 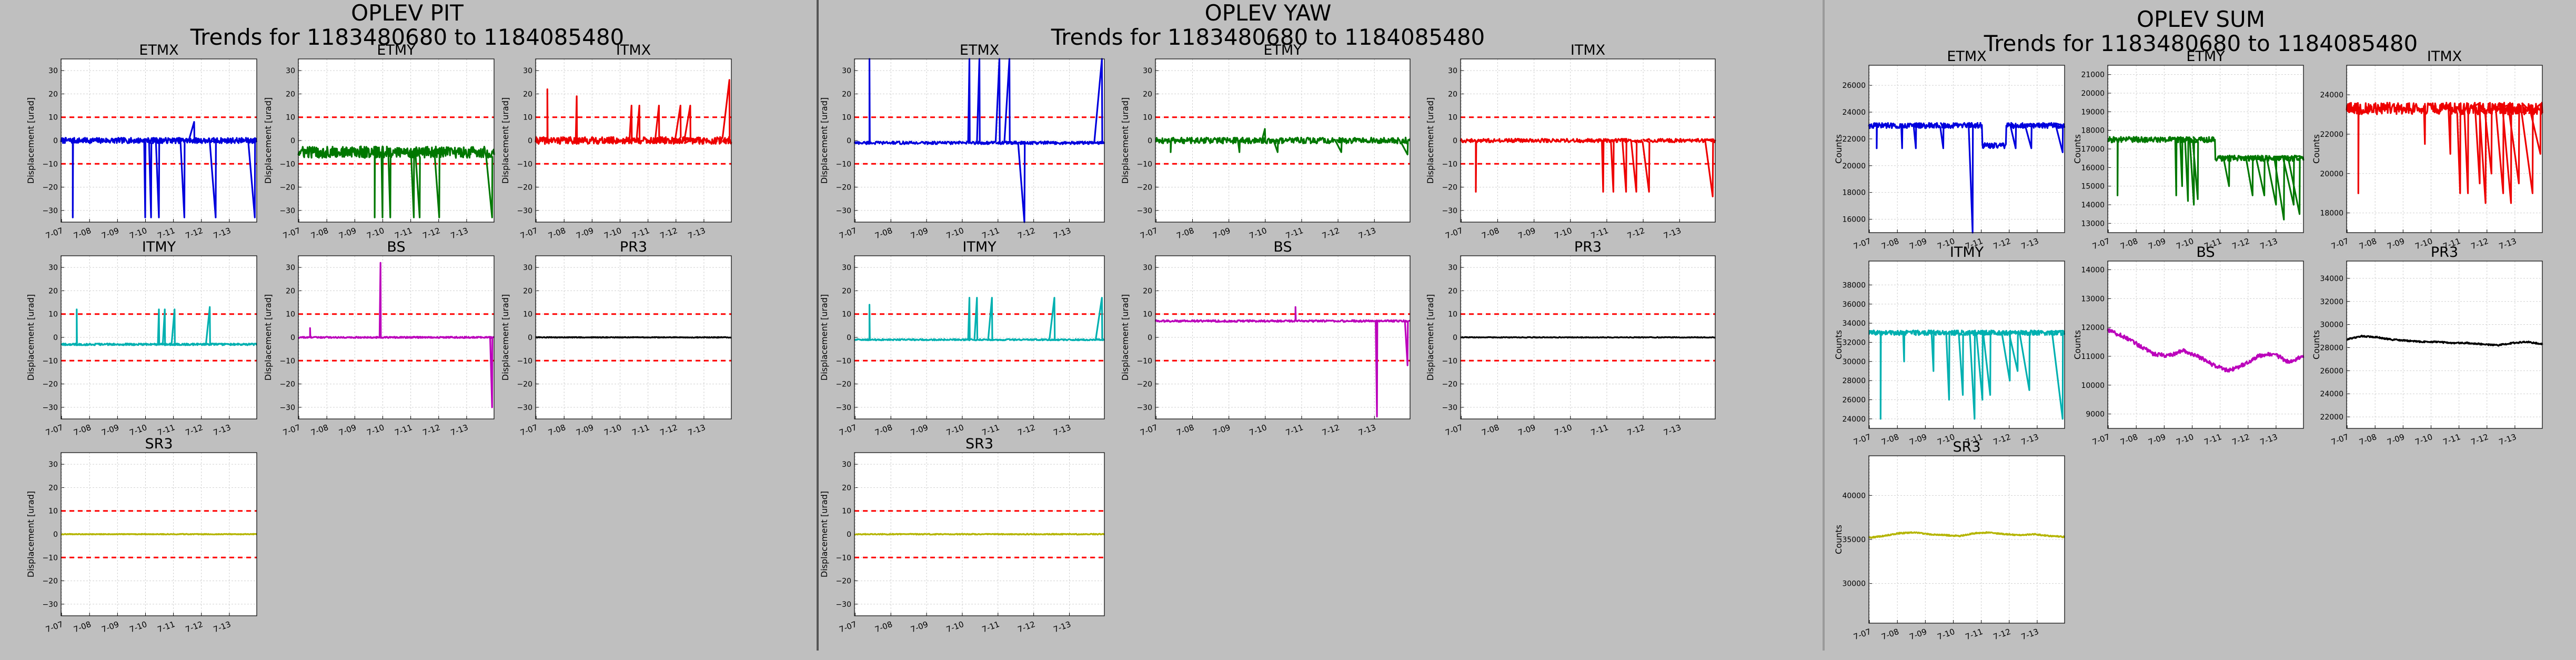 What do you see at coordinates (2331, 302) in the screenshot?
I see `g2-pr3-ytick-label-5: 32000` at bounding box center [2331, 302].